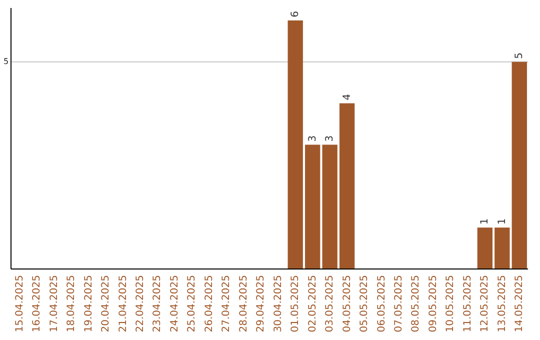  What do you see at coordinates (261, 303) in the screenshot?
I see `x-tick-label: 29.04.2025` at bounding box center [261, 303].